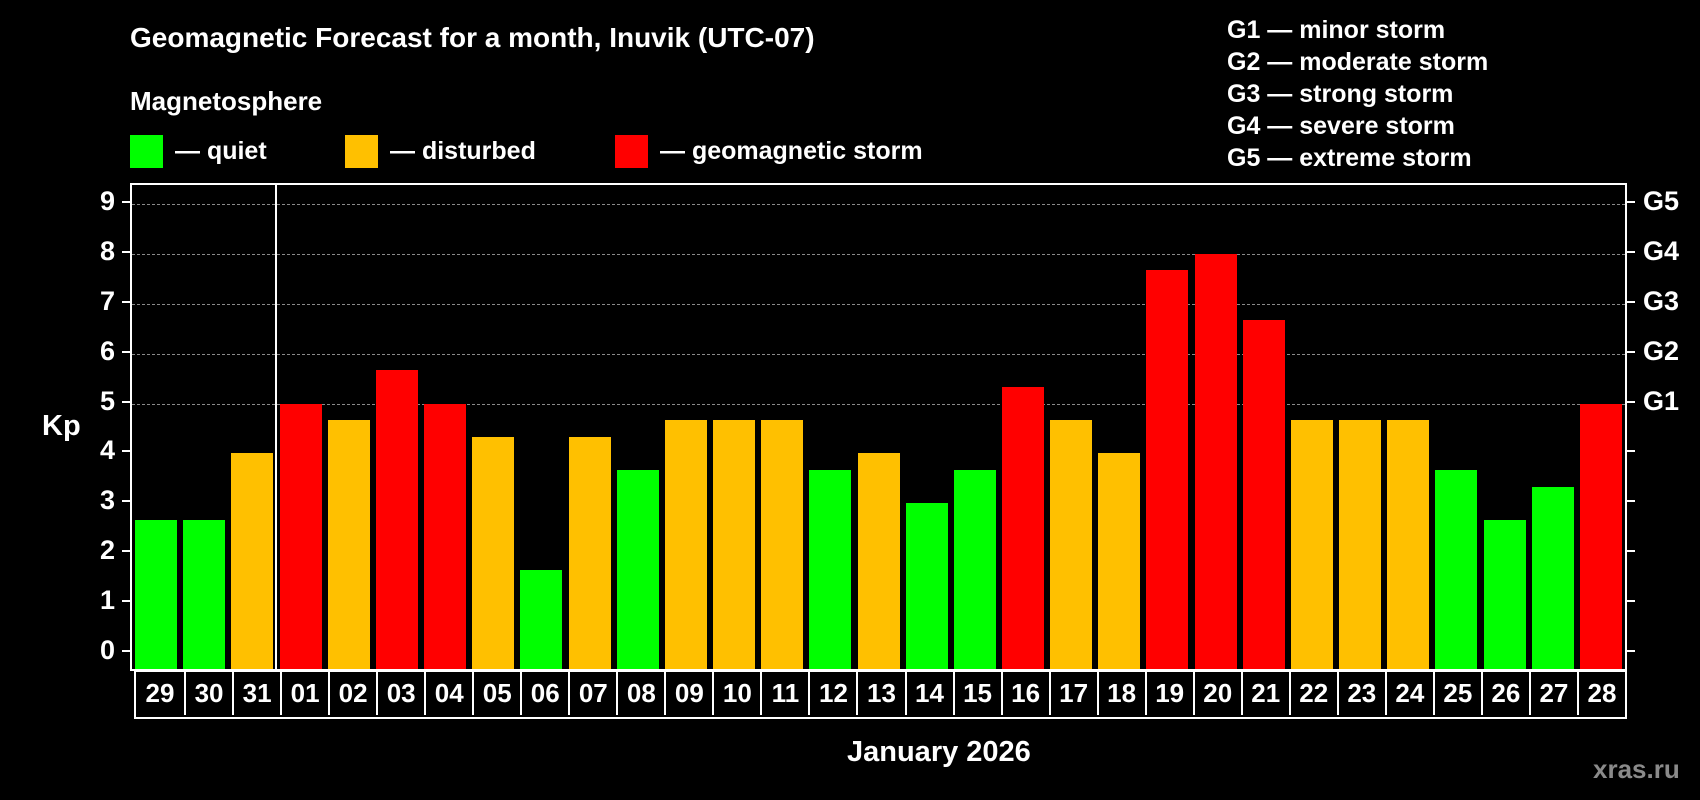 Image resolution: width=1700 pixels, height=800 pixels. What do you see at coordinates (107, 650) in the screenshot?
I see `y-tick-label: 0` at bounding box center [107, 650].